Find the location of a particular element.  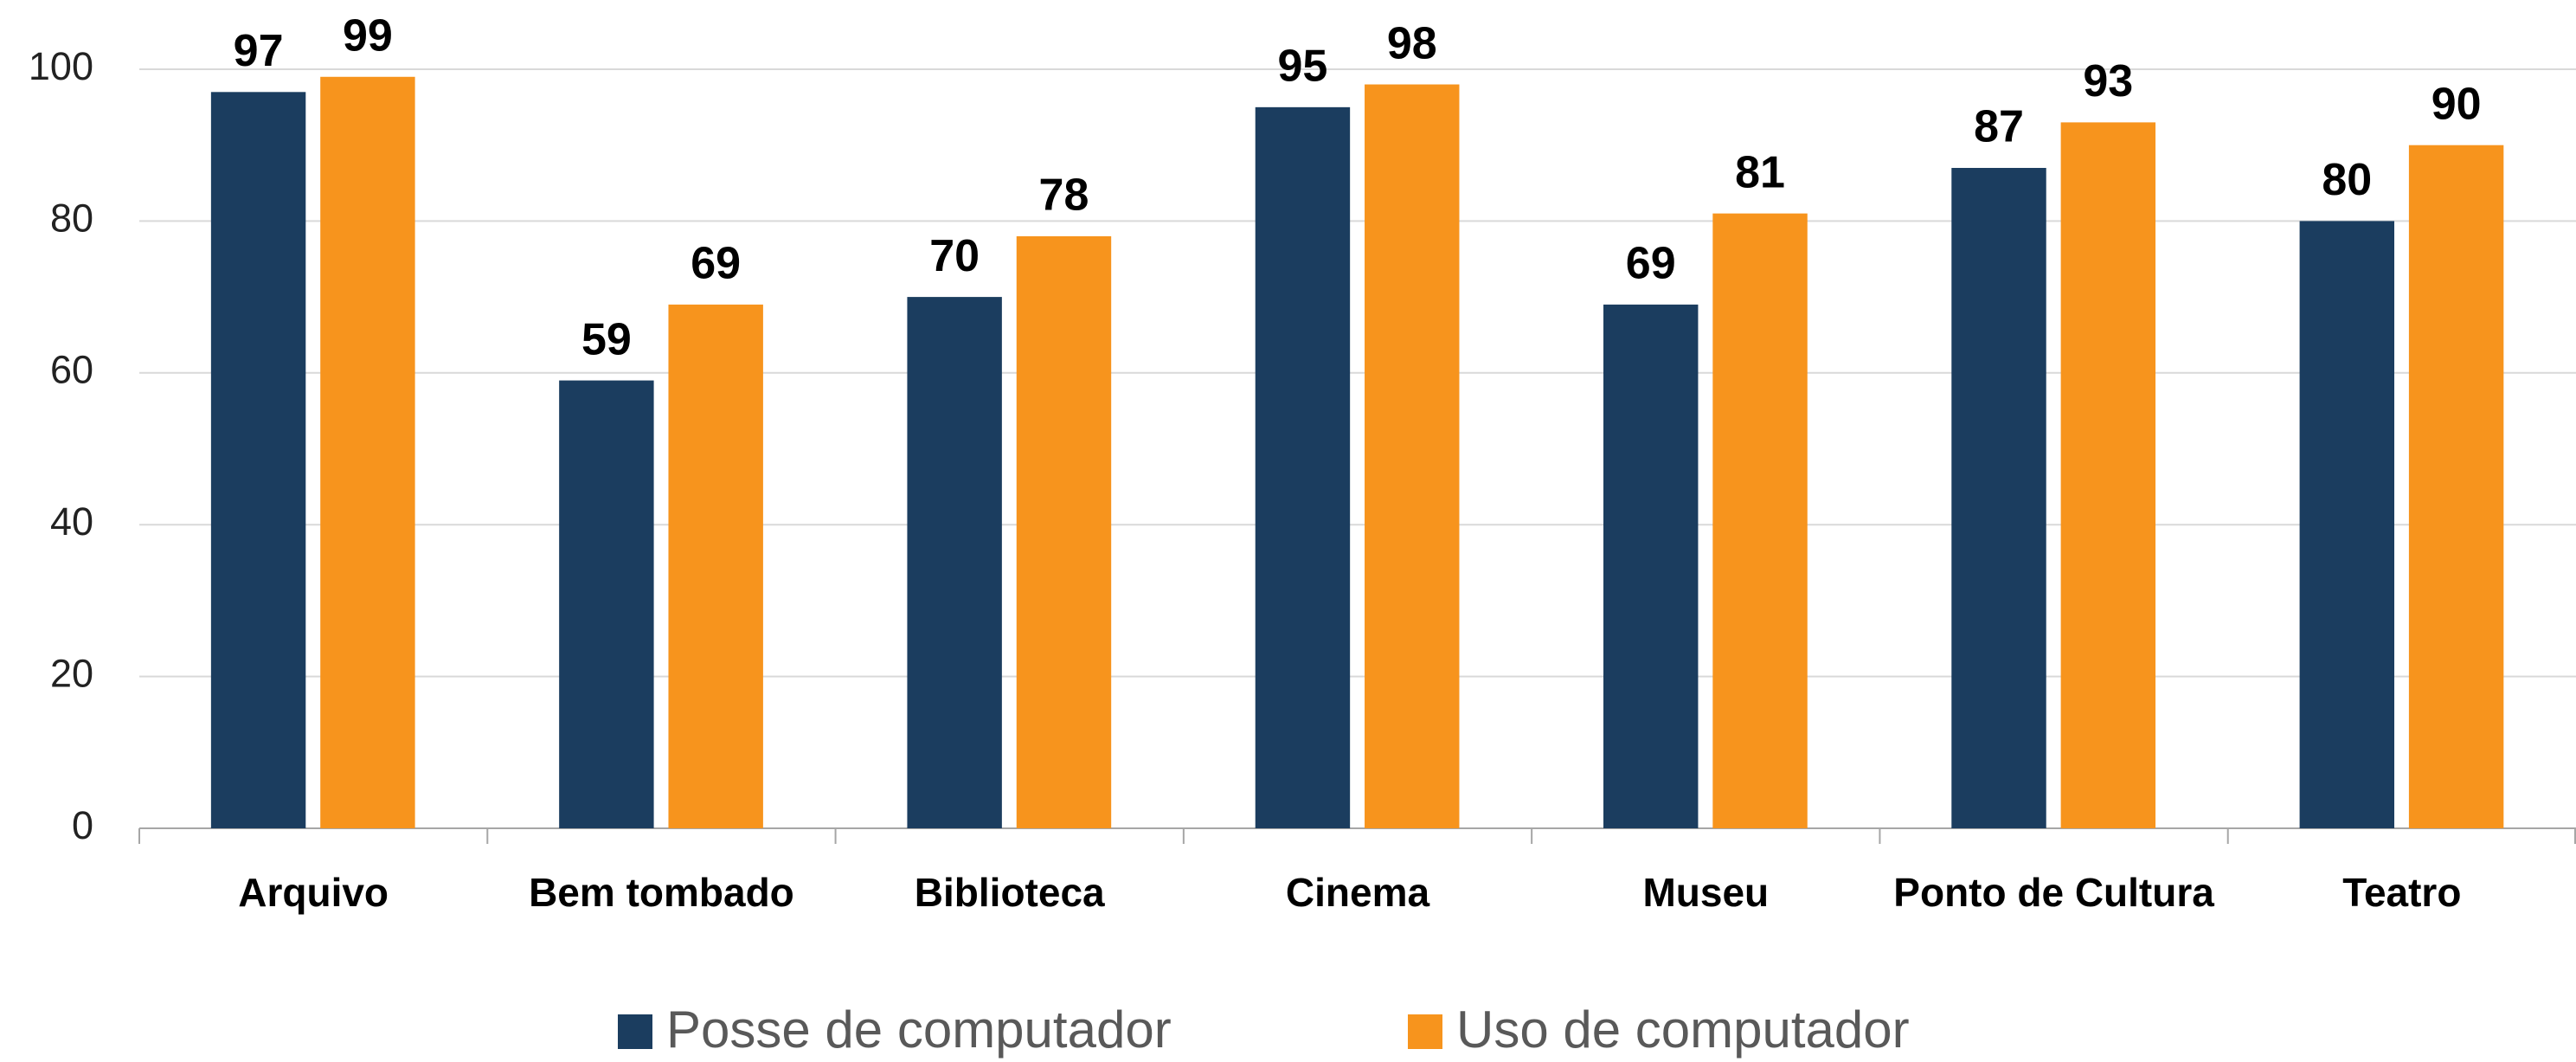

value-label: 81 is located at coordinates (1760, 172).